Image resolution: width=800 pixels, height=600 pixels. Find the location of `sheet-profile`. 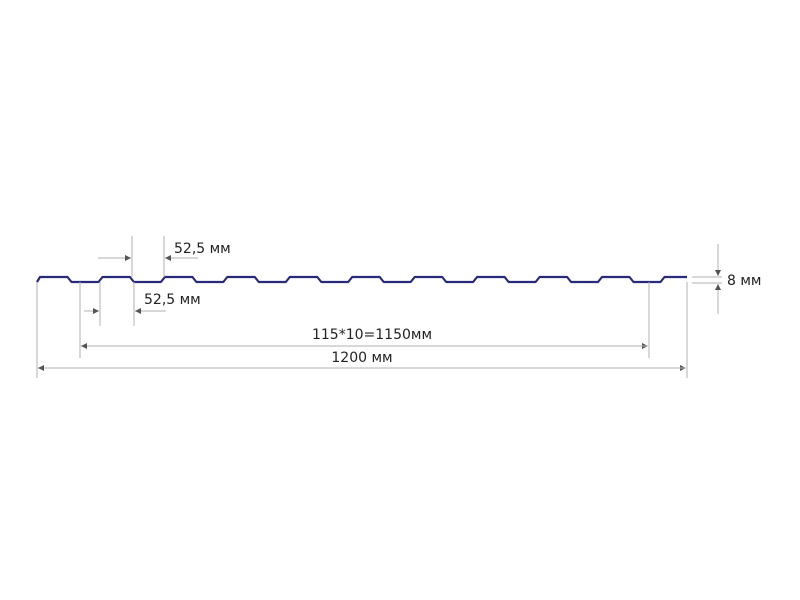

sheet-profile is located at coordinates (361, 279).